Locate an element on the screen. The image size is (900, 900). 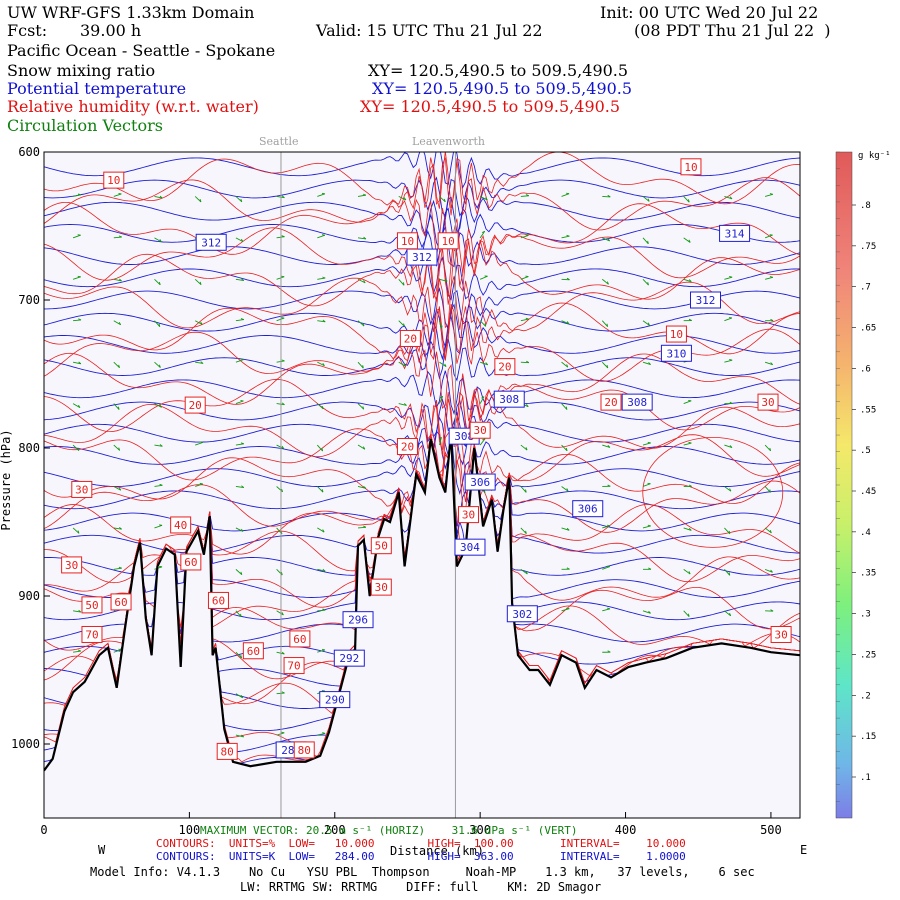
theta-label: 304 is located at coordinates (470, 547).